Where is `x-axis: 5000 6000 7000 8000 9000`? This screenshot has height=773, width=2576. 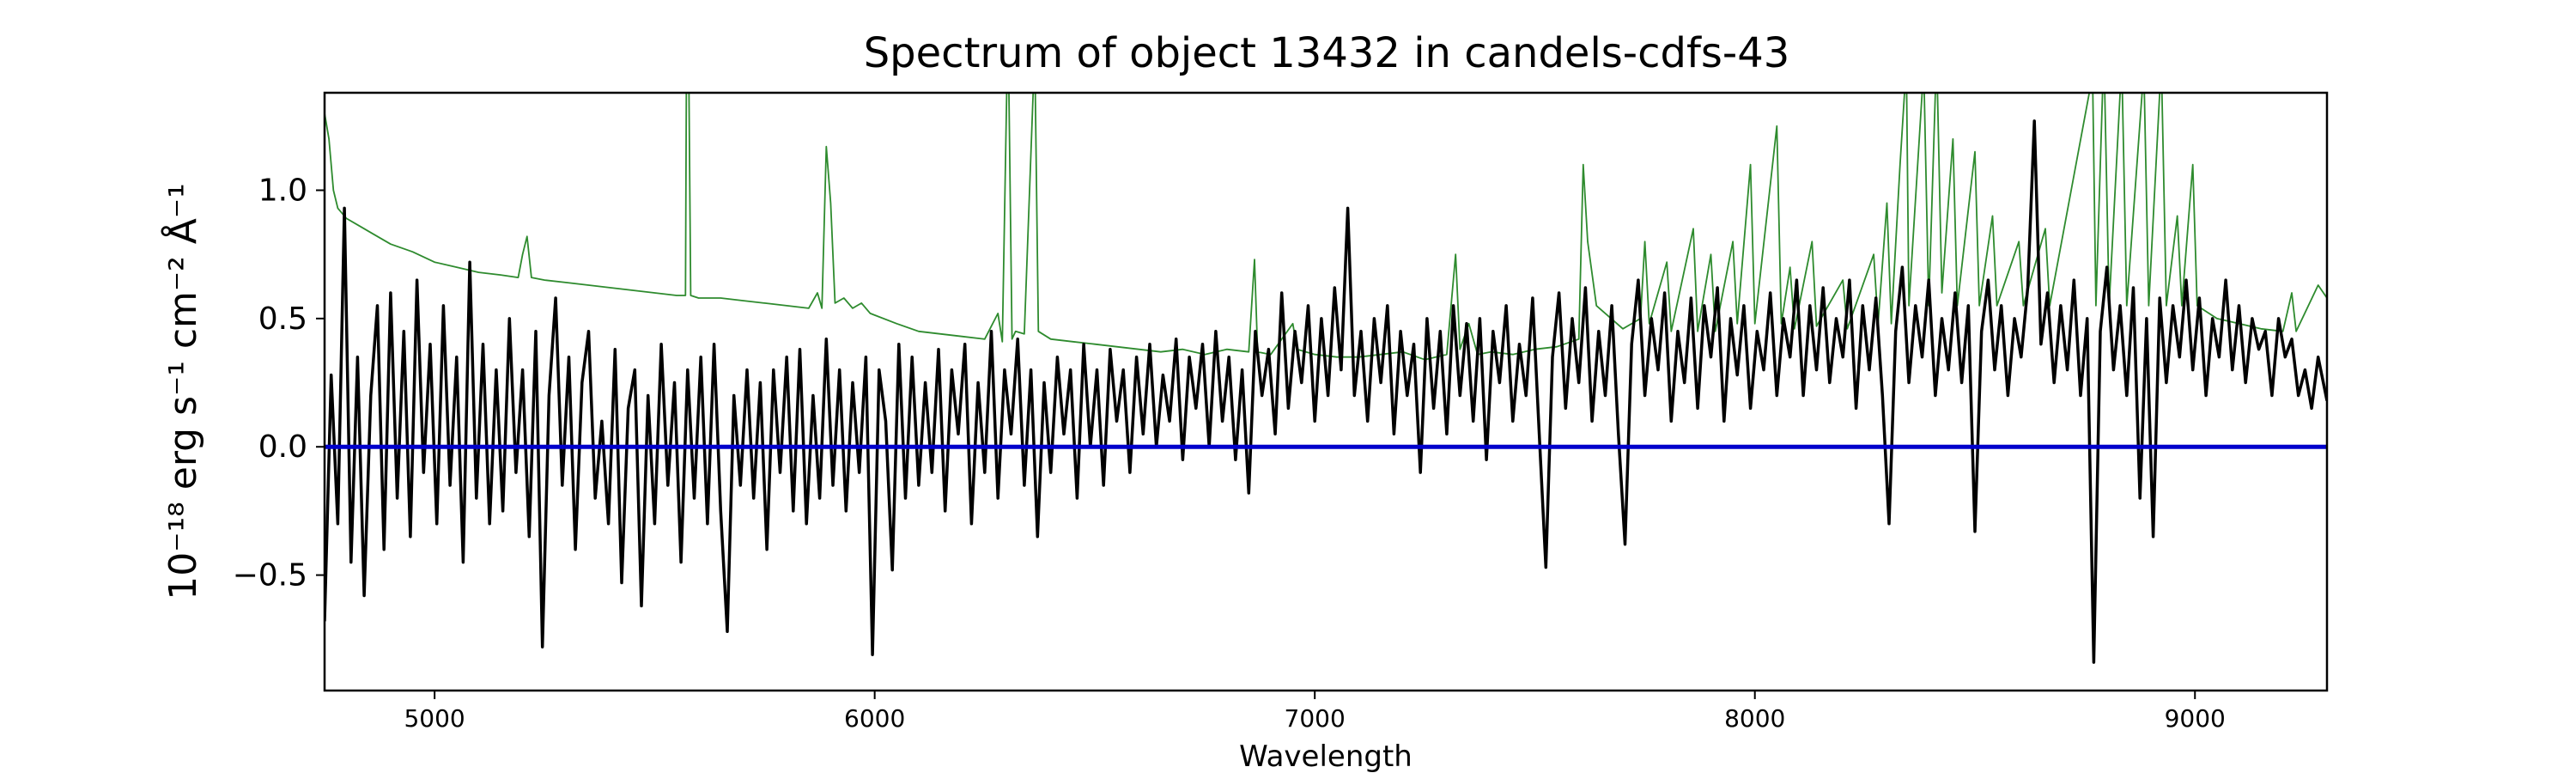 x-axis: 5000 6000 7000 8000 9000 is located at coordinates (1315, 712).